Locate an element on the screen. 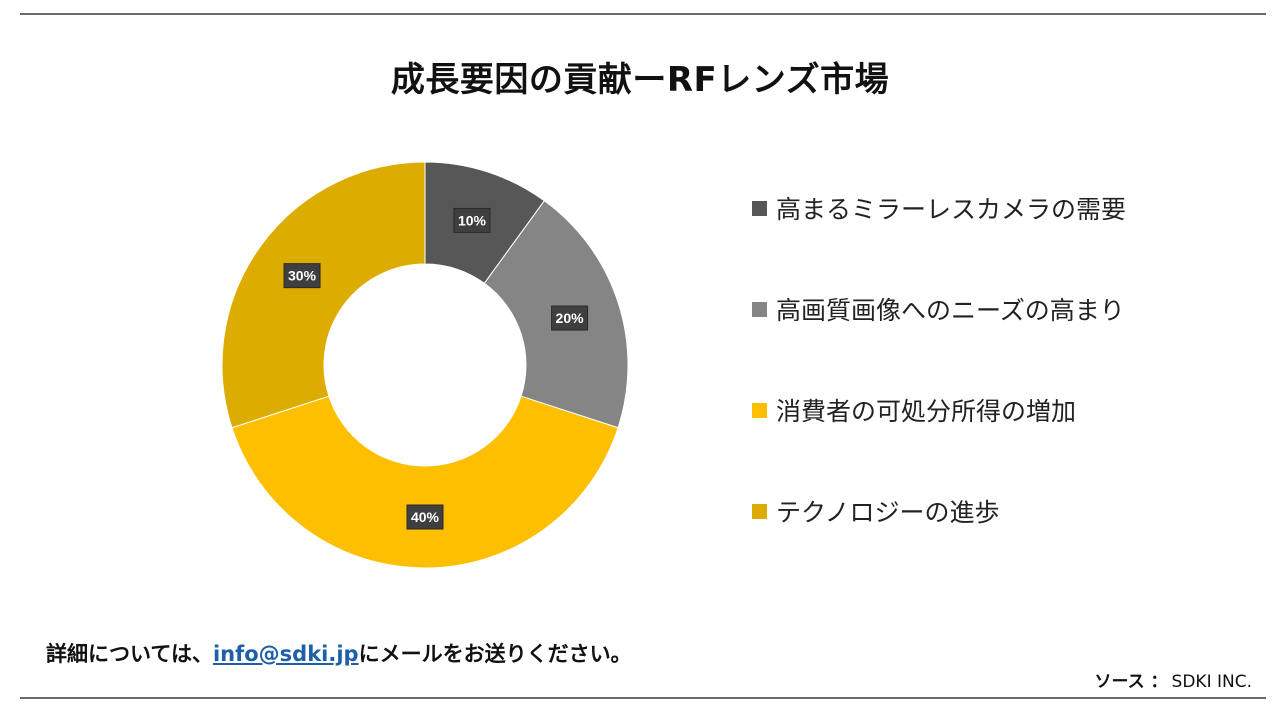  data-label-4: 30% is located at coordinates (302, 276).